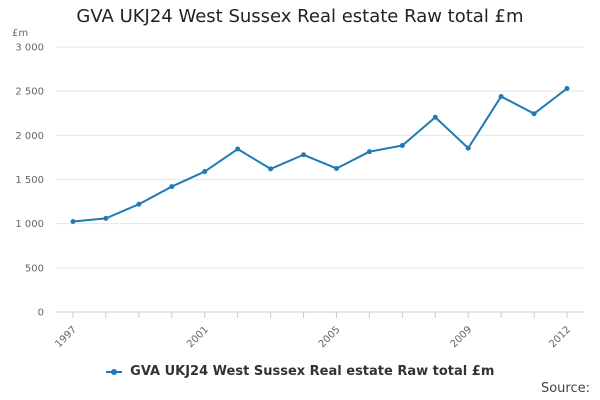 Image resolution: width=600 pixels, height=400 pixels. I want to click on x-tick-labels: 1997 2001 2005 2009 2012, so click(313, 337).